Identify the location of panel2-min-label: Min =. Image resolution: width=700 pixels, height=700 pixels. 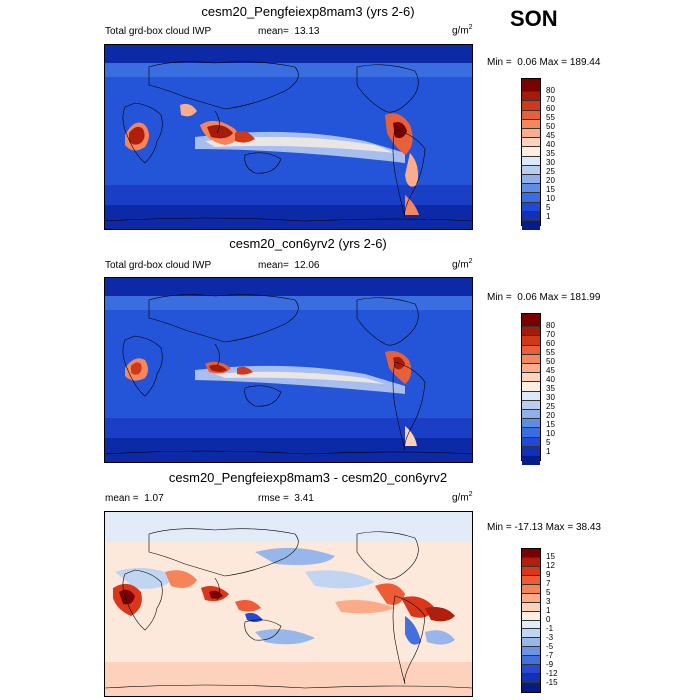
(499, 297).